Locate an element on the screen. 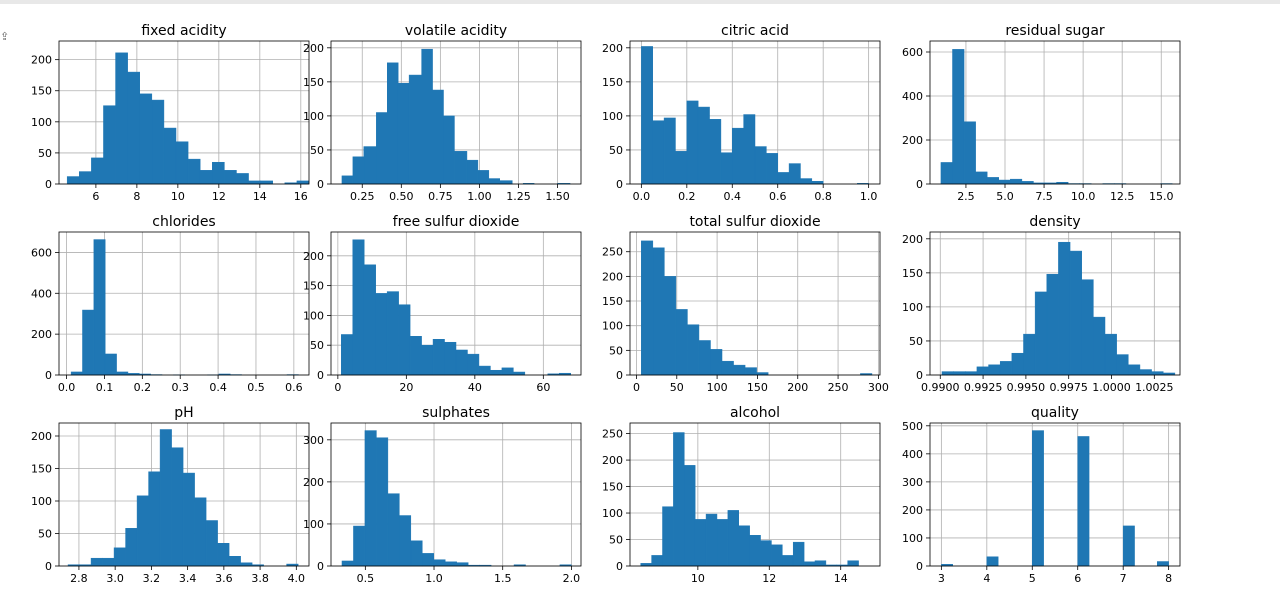  x-tick-label: 3.0 is located at coordinates (115, 578).